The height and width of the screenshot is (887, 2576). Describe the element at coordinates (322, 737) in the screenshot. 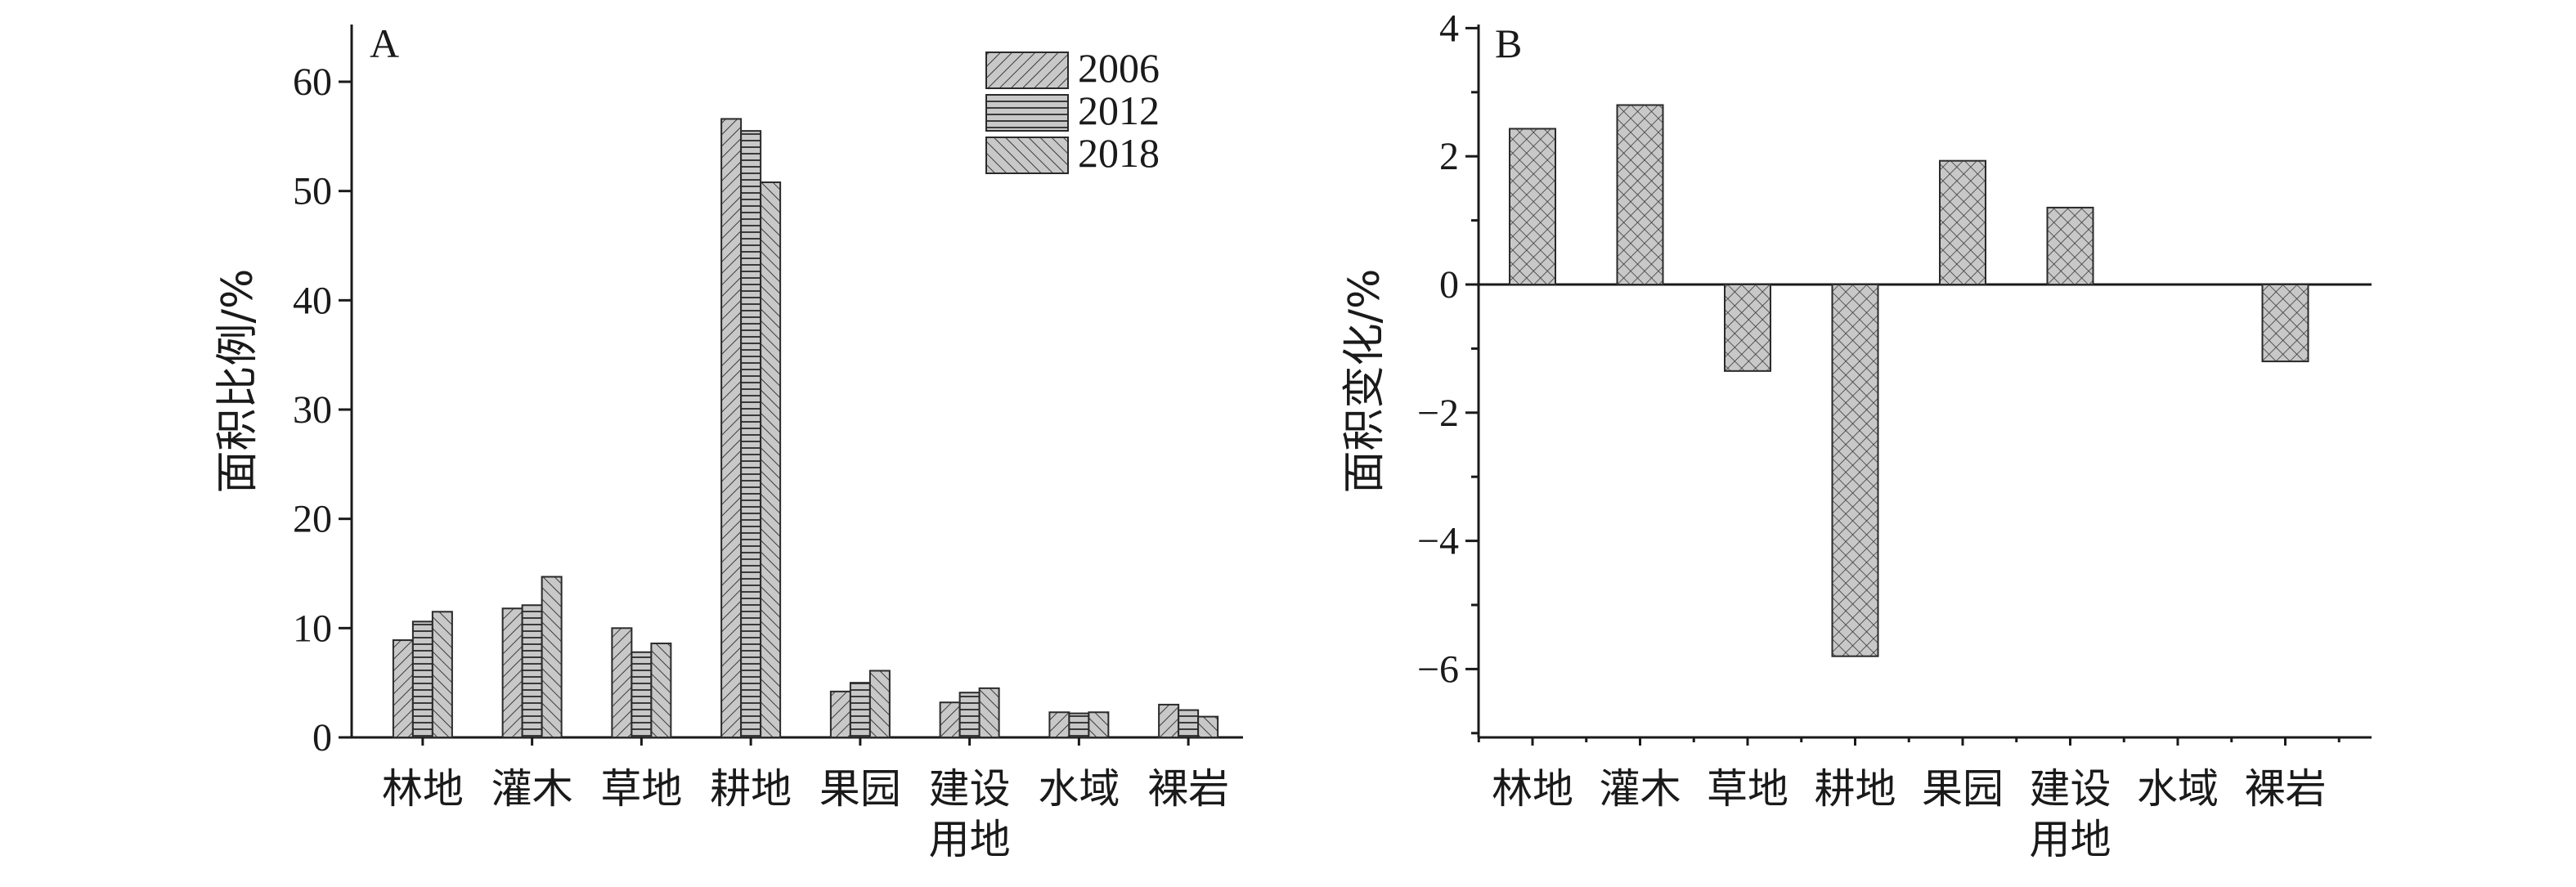

I see `panel-a-y-tick-label: 0` at that location.